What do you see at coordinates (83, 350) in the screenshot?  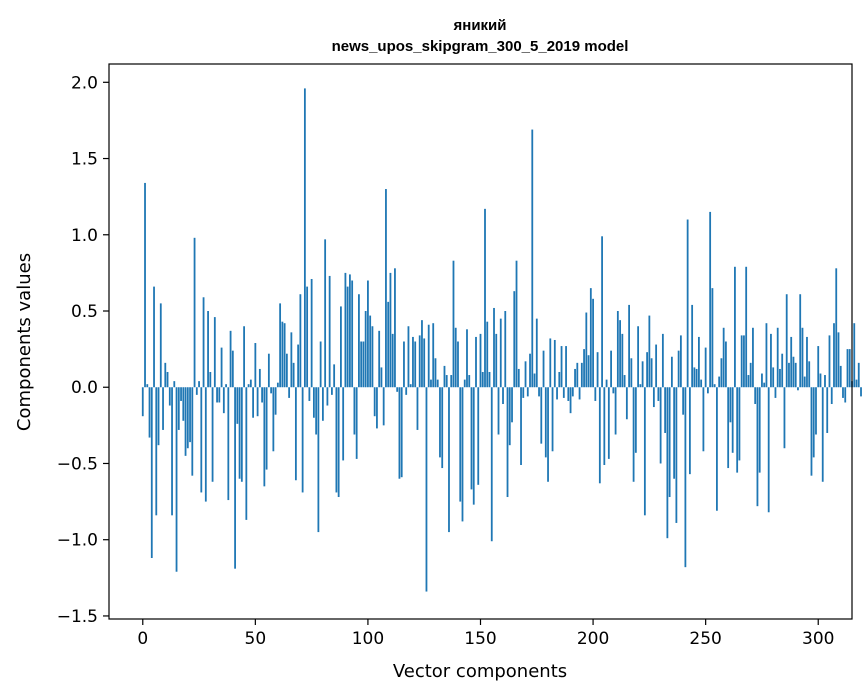 I see `y-axis-ticks: −1.5 −1.0 −0.5 0.0 0.5 1.0 1.5 2.0` at bounding box center [83, 350].